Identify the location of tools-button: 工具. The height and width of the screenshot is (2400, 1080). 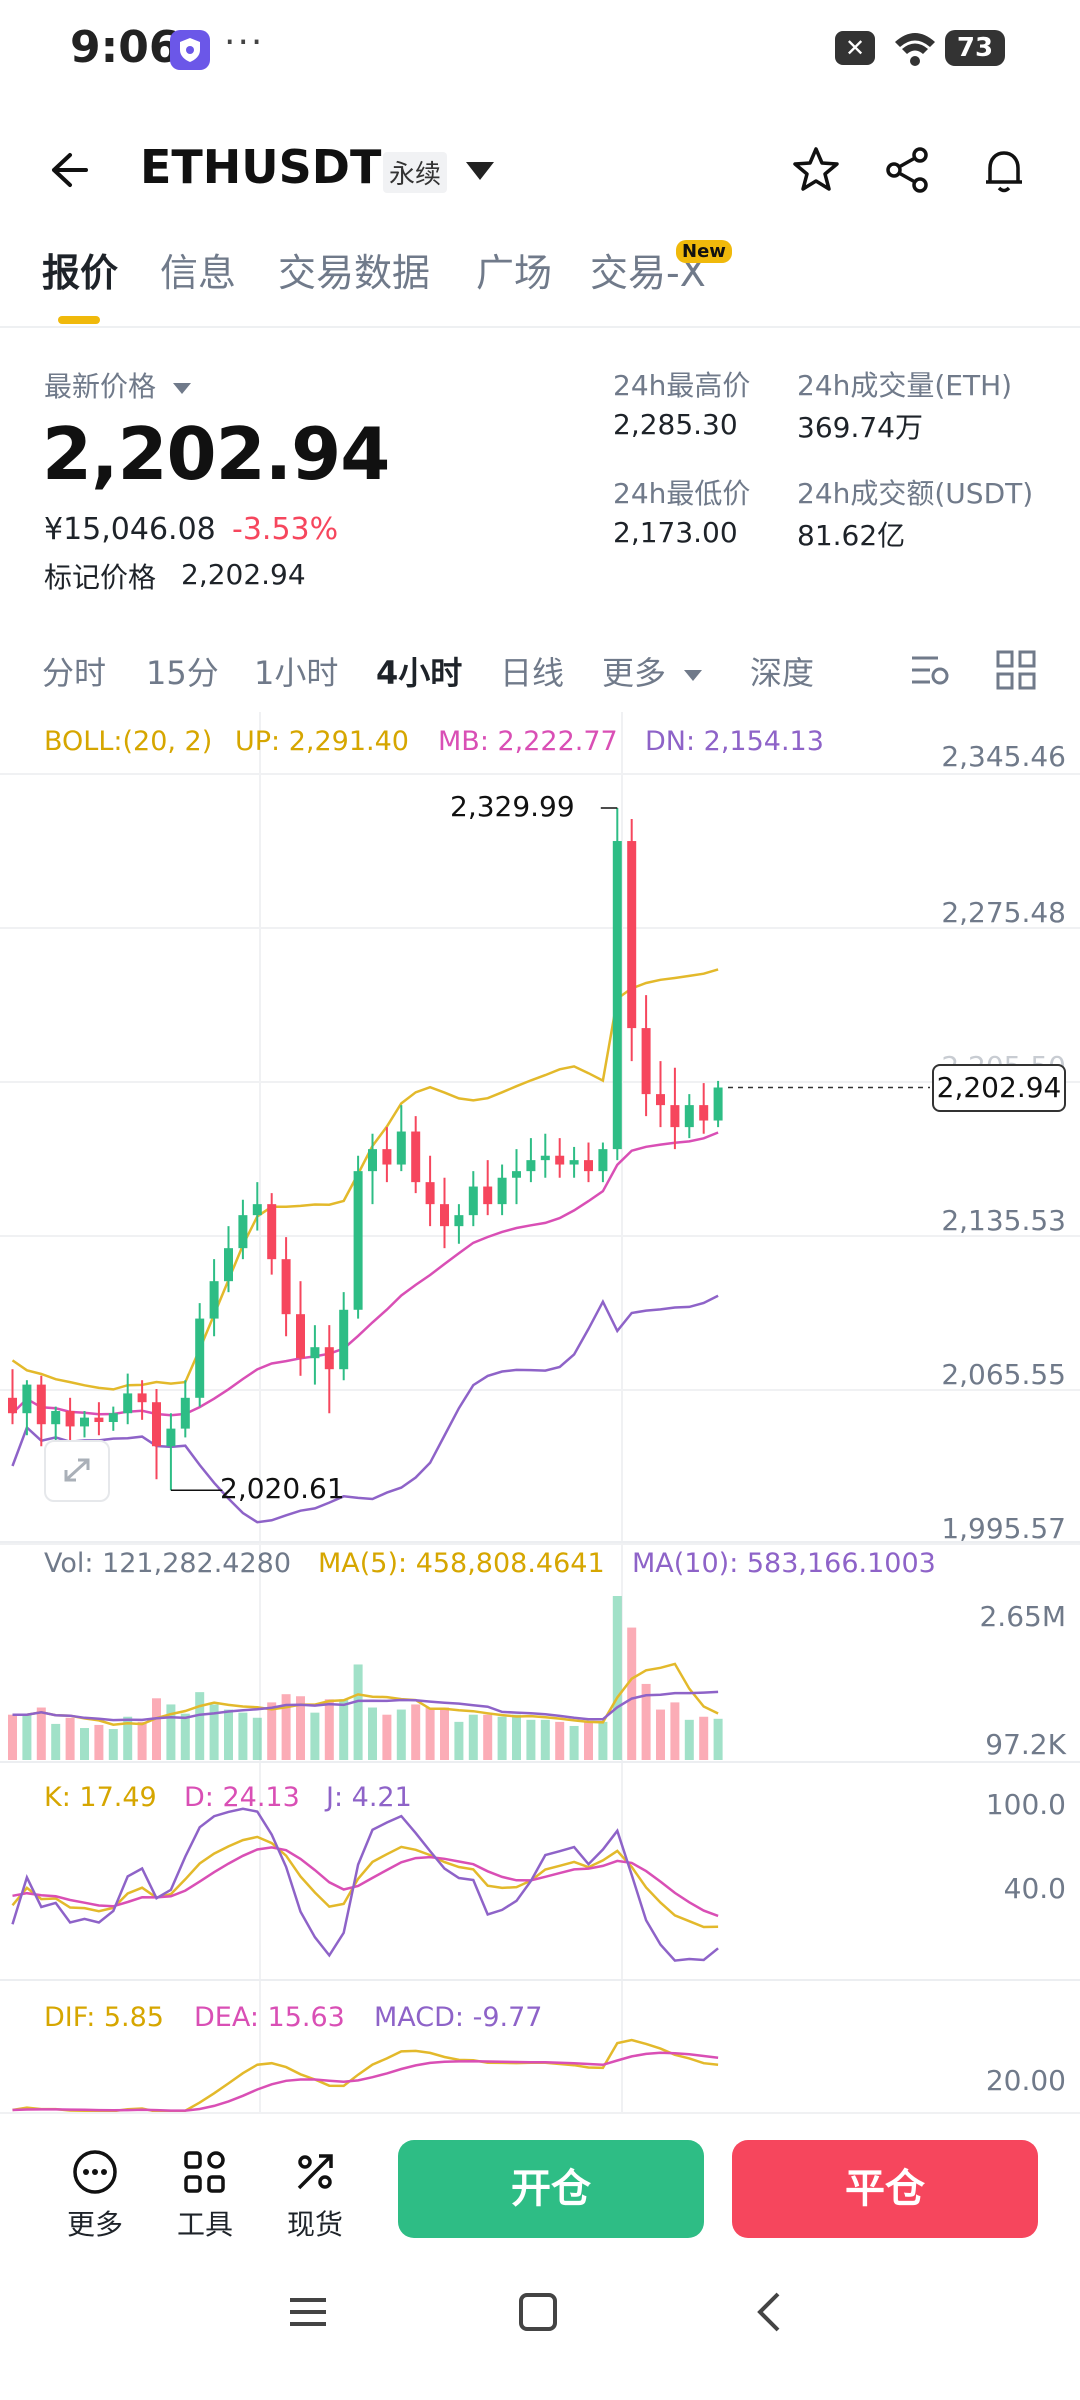
(205, 2195).